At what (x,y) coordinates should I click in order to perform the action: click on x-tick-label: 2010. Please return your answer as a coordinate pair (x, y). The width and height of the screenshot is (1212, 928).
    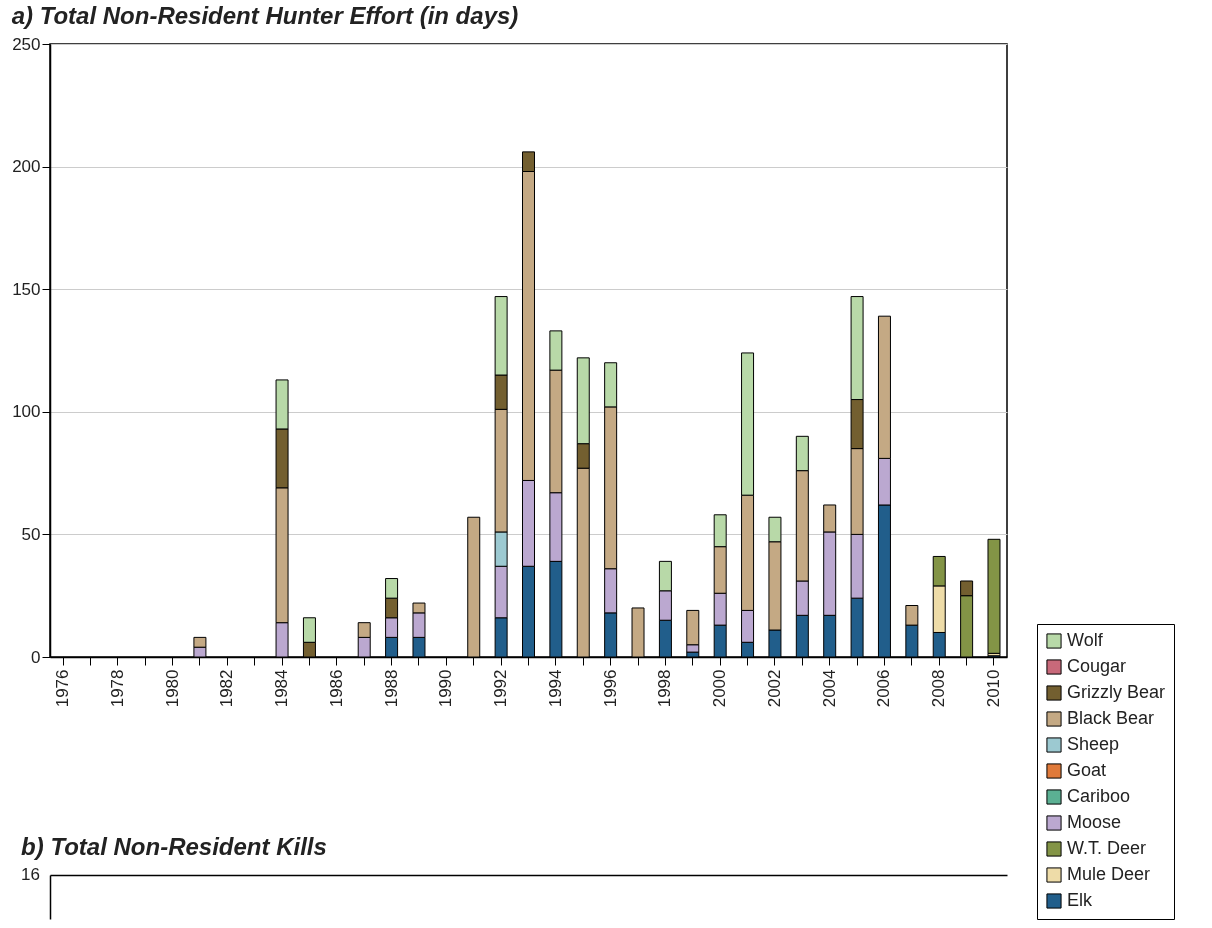
    Looking at the image, I should click on (993, 688).